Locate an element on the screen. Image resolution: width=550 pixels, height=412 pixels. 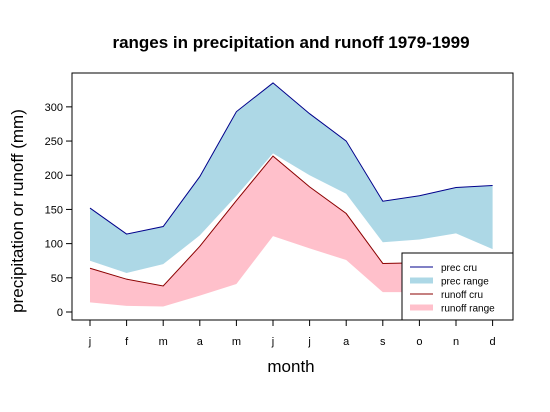
legend-label-prec-cru: prec cru is located at coordinates (459, 268).